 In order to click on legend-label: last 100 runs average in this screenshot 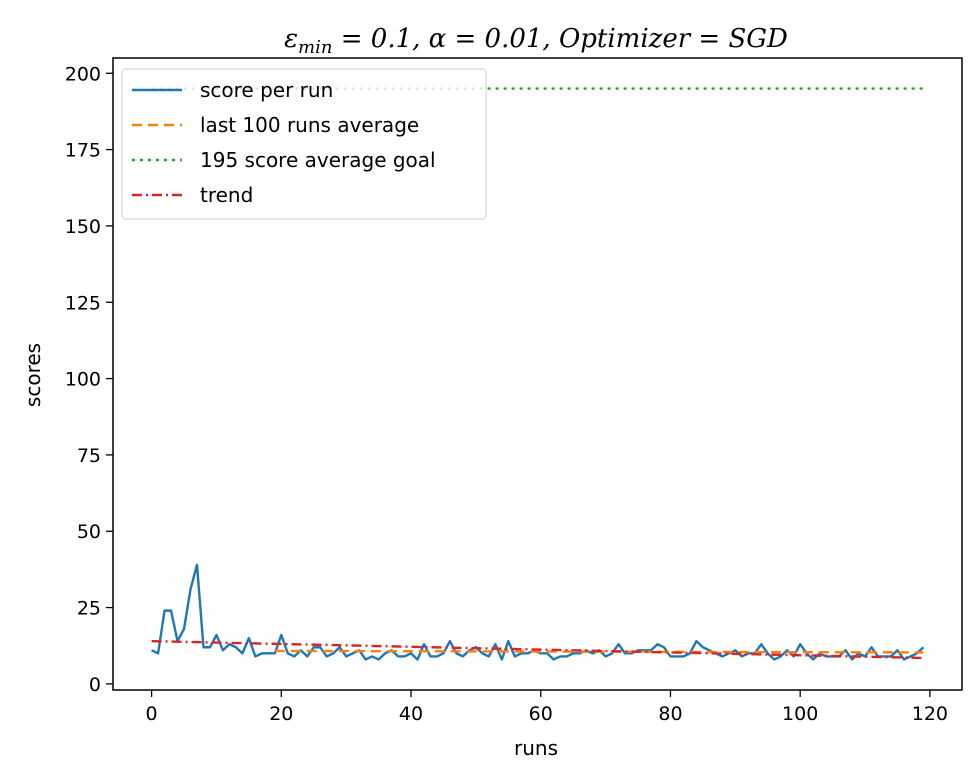, I will do `click(309, 125)`.